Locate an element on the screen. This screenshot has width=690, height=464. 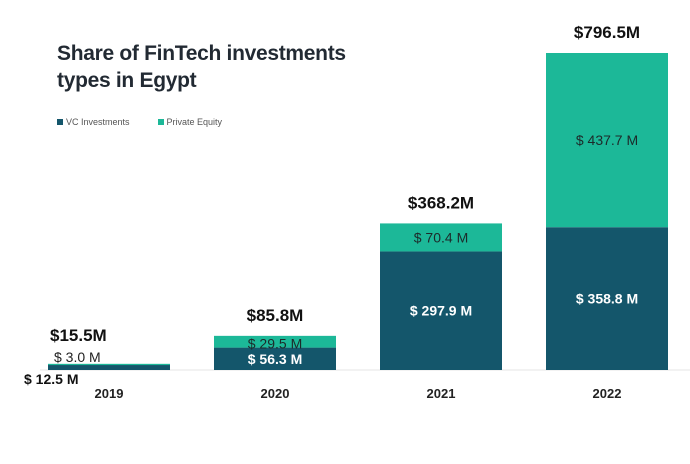
legend-item-vc: VC Investments is located at coordinates (93, 122).